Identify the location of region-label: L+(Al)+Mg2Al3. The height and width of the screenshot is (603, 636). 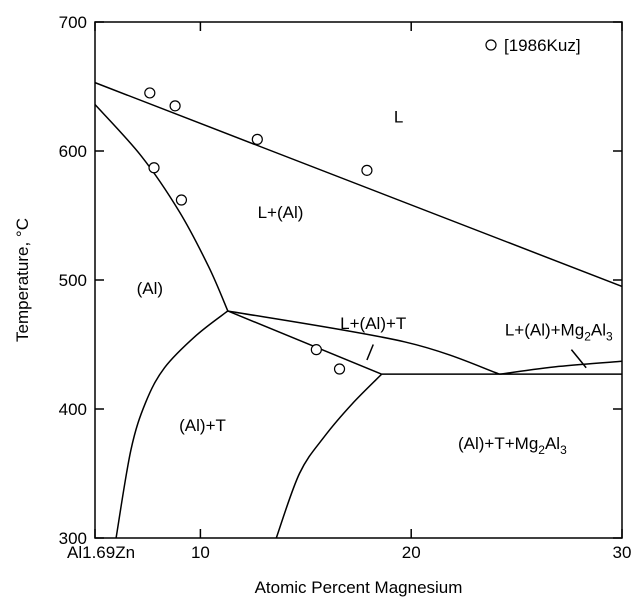
(559, 331).